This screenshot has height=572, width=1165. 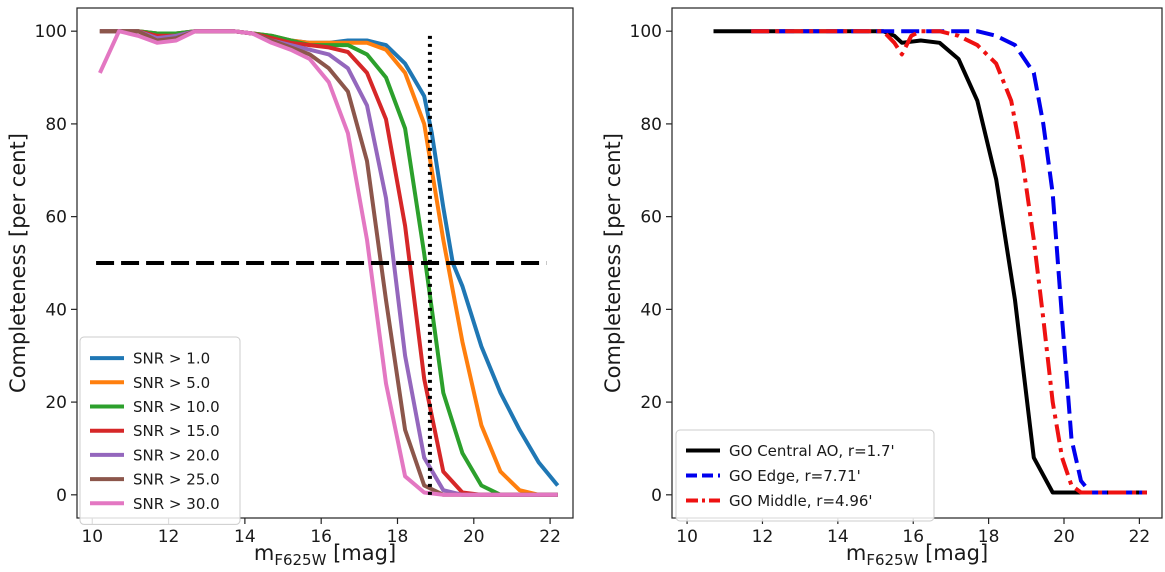 What do you see at coordinates (176, 431) in the screenshot?
I see `legend-label-3: SNR > 15.0` at bounding box center [176, 431].